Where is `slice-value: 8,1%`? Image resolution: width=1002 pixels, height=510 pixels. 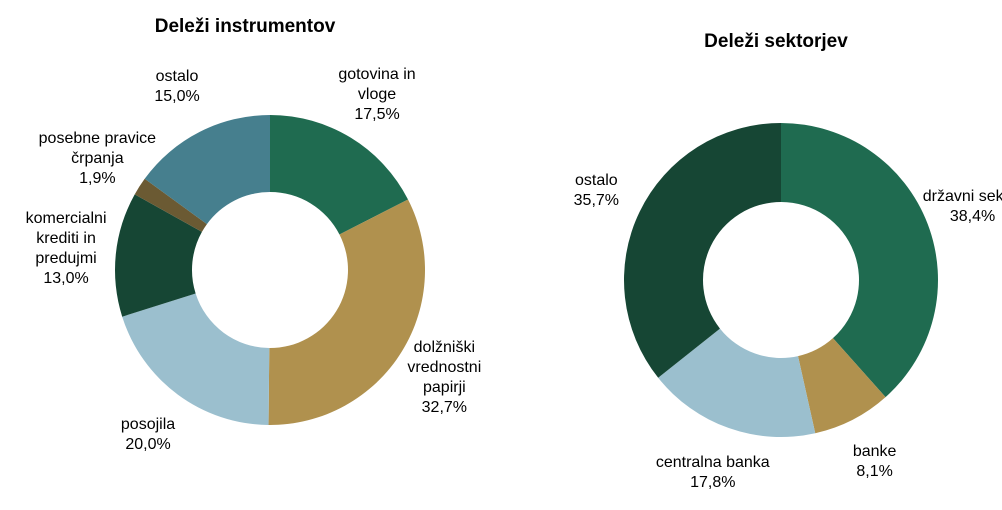
slice-value: 8,1% is located at coordinates (874, 472).